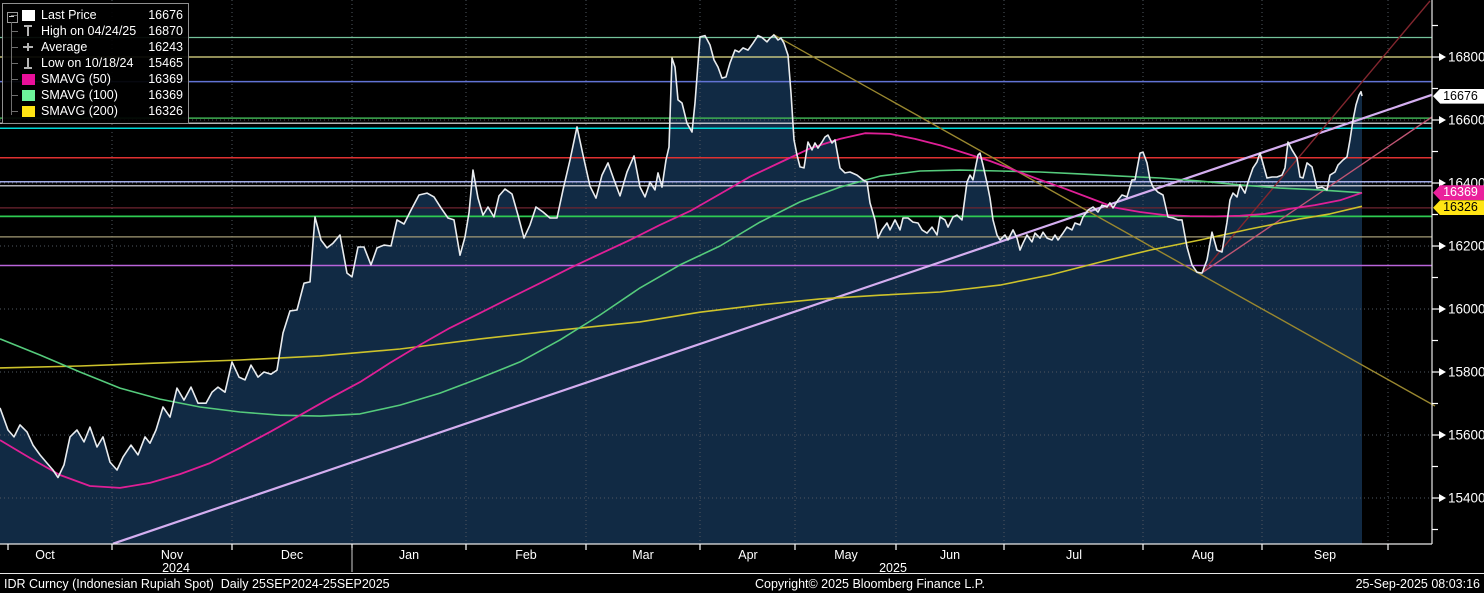 The image size is (1484, 593). What do you see at coordinates (1466, 309) in the screenshot?
I see `y-axis-label: 16000` at bounding box center [1466, 309].